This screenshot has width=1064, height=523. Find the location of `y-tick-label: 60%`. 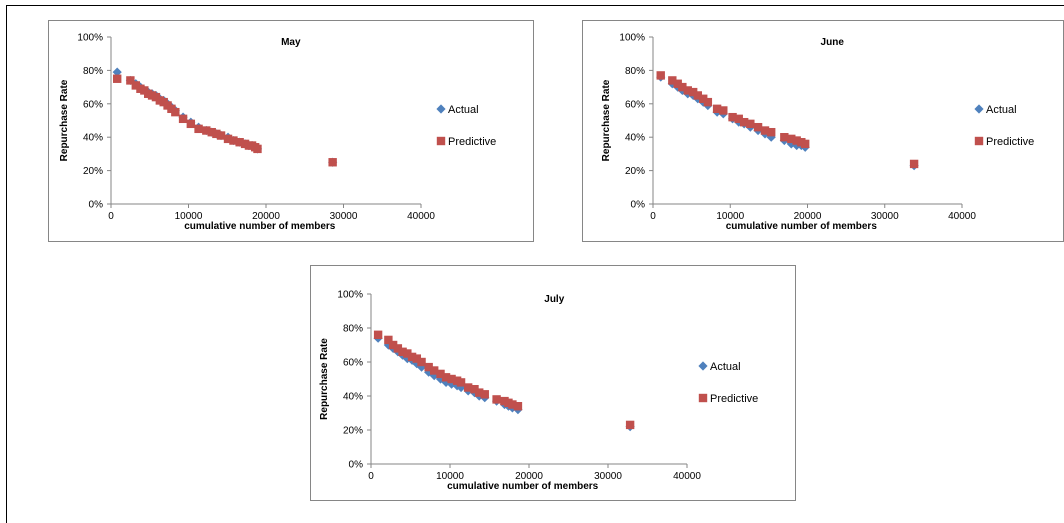

y-tick-label: 60% is located at coordinates (353, 363).